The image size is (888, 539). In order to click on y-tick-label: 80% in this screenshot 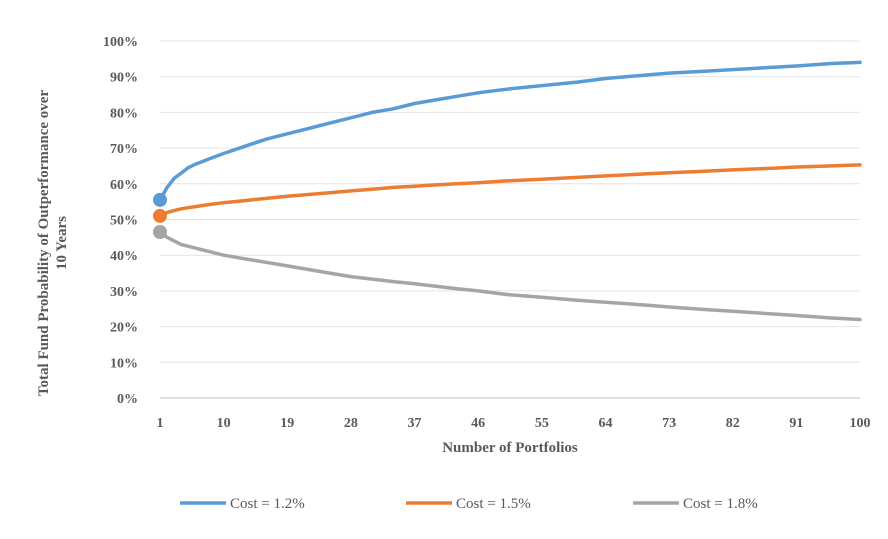, I will do `click(124, 113)`.